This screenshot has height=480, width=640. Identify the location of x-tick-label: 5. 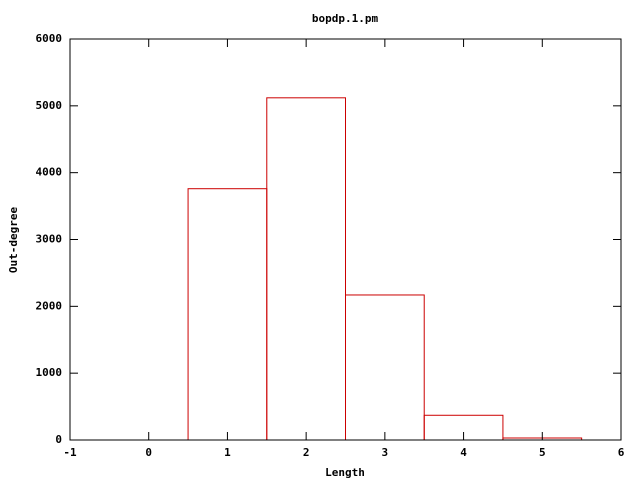
(542, 452).